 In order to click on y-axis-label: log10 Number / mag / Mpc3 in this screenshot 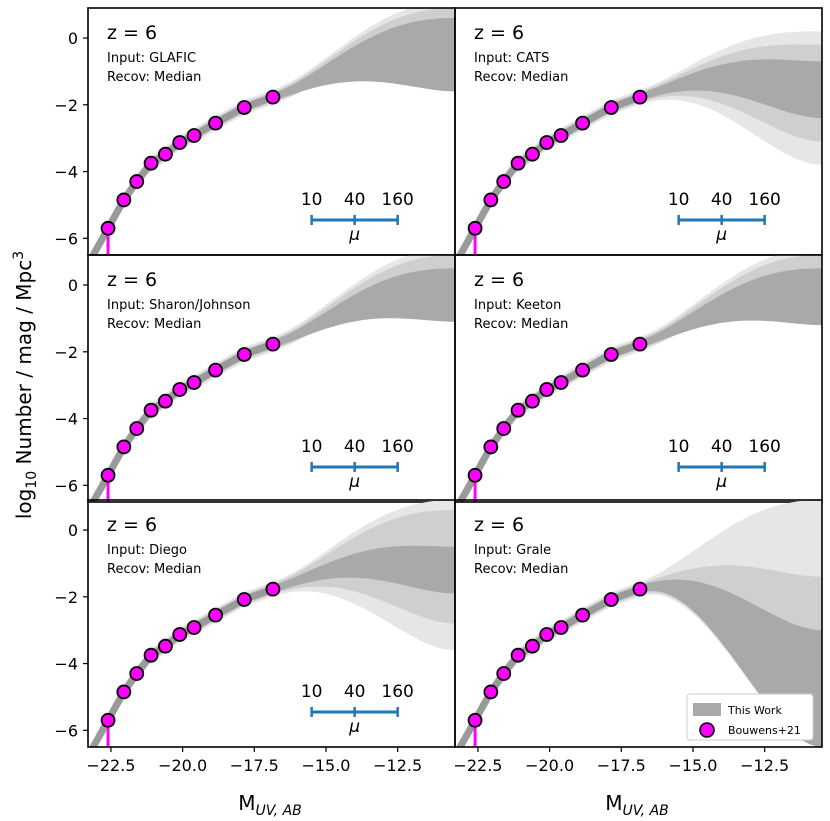, I will do `click(25, 385)`.